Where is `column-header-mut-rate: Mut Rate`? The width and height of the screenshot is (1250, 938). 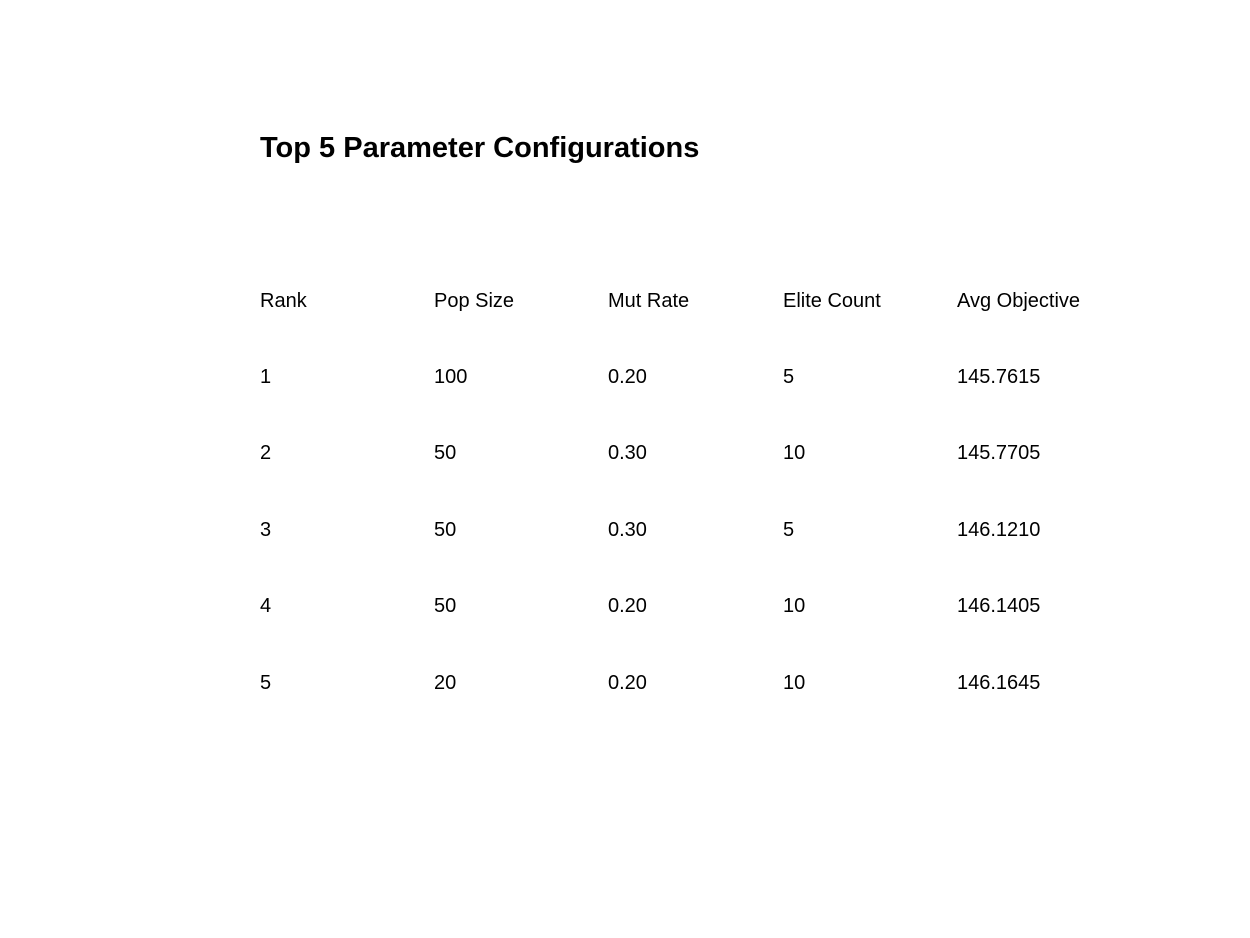 column-header-mut-rate: Mut Rate is located at coordinates (649, 301).